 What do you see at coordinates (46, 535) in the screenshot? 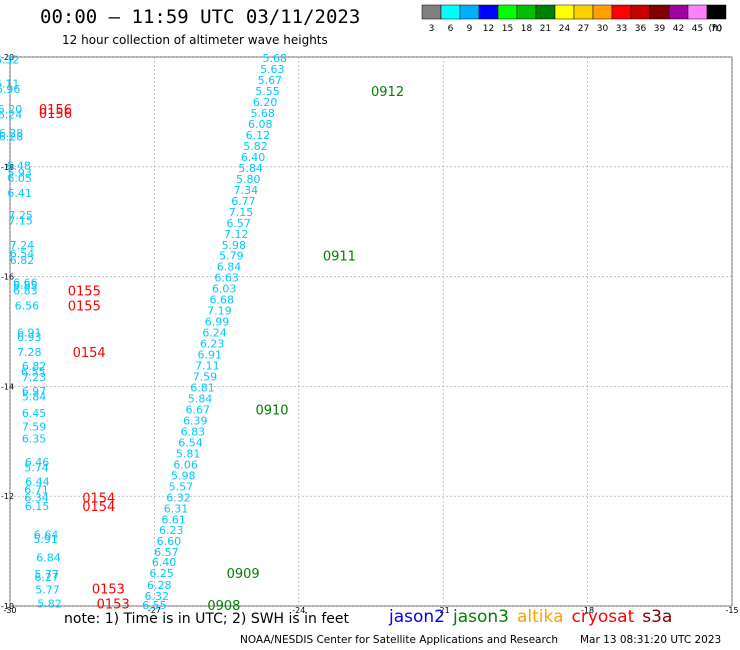
I see `data-point-cryosat: 6.64` at bounding box center [46, 535].